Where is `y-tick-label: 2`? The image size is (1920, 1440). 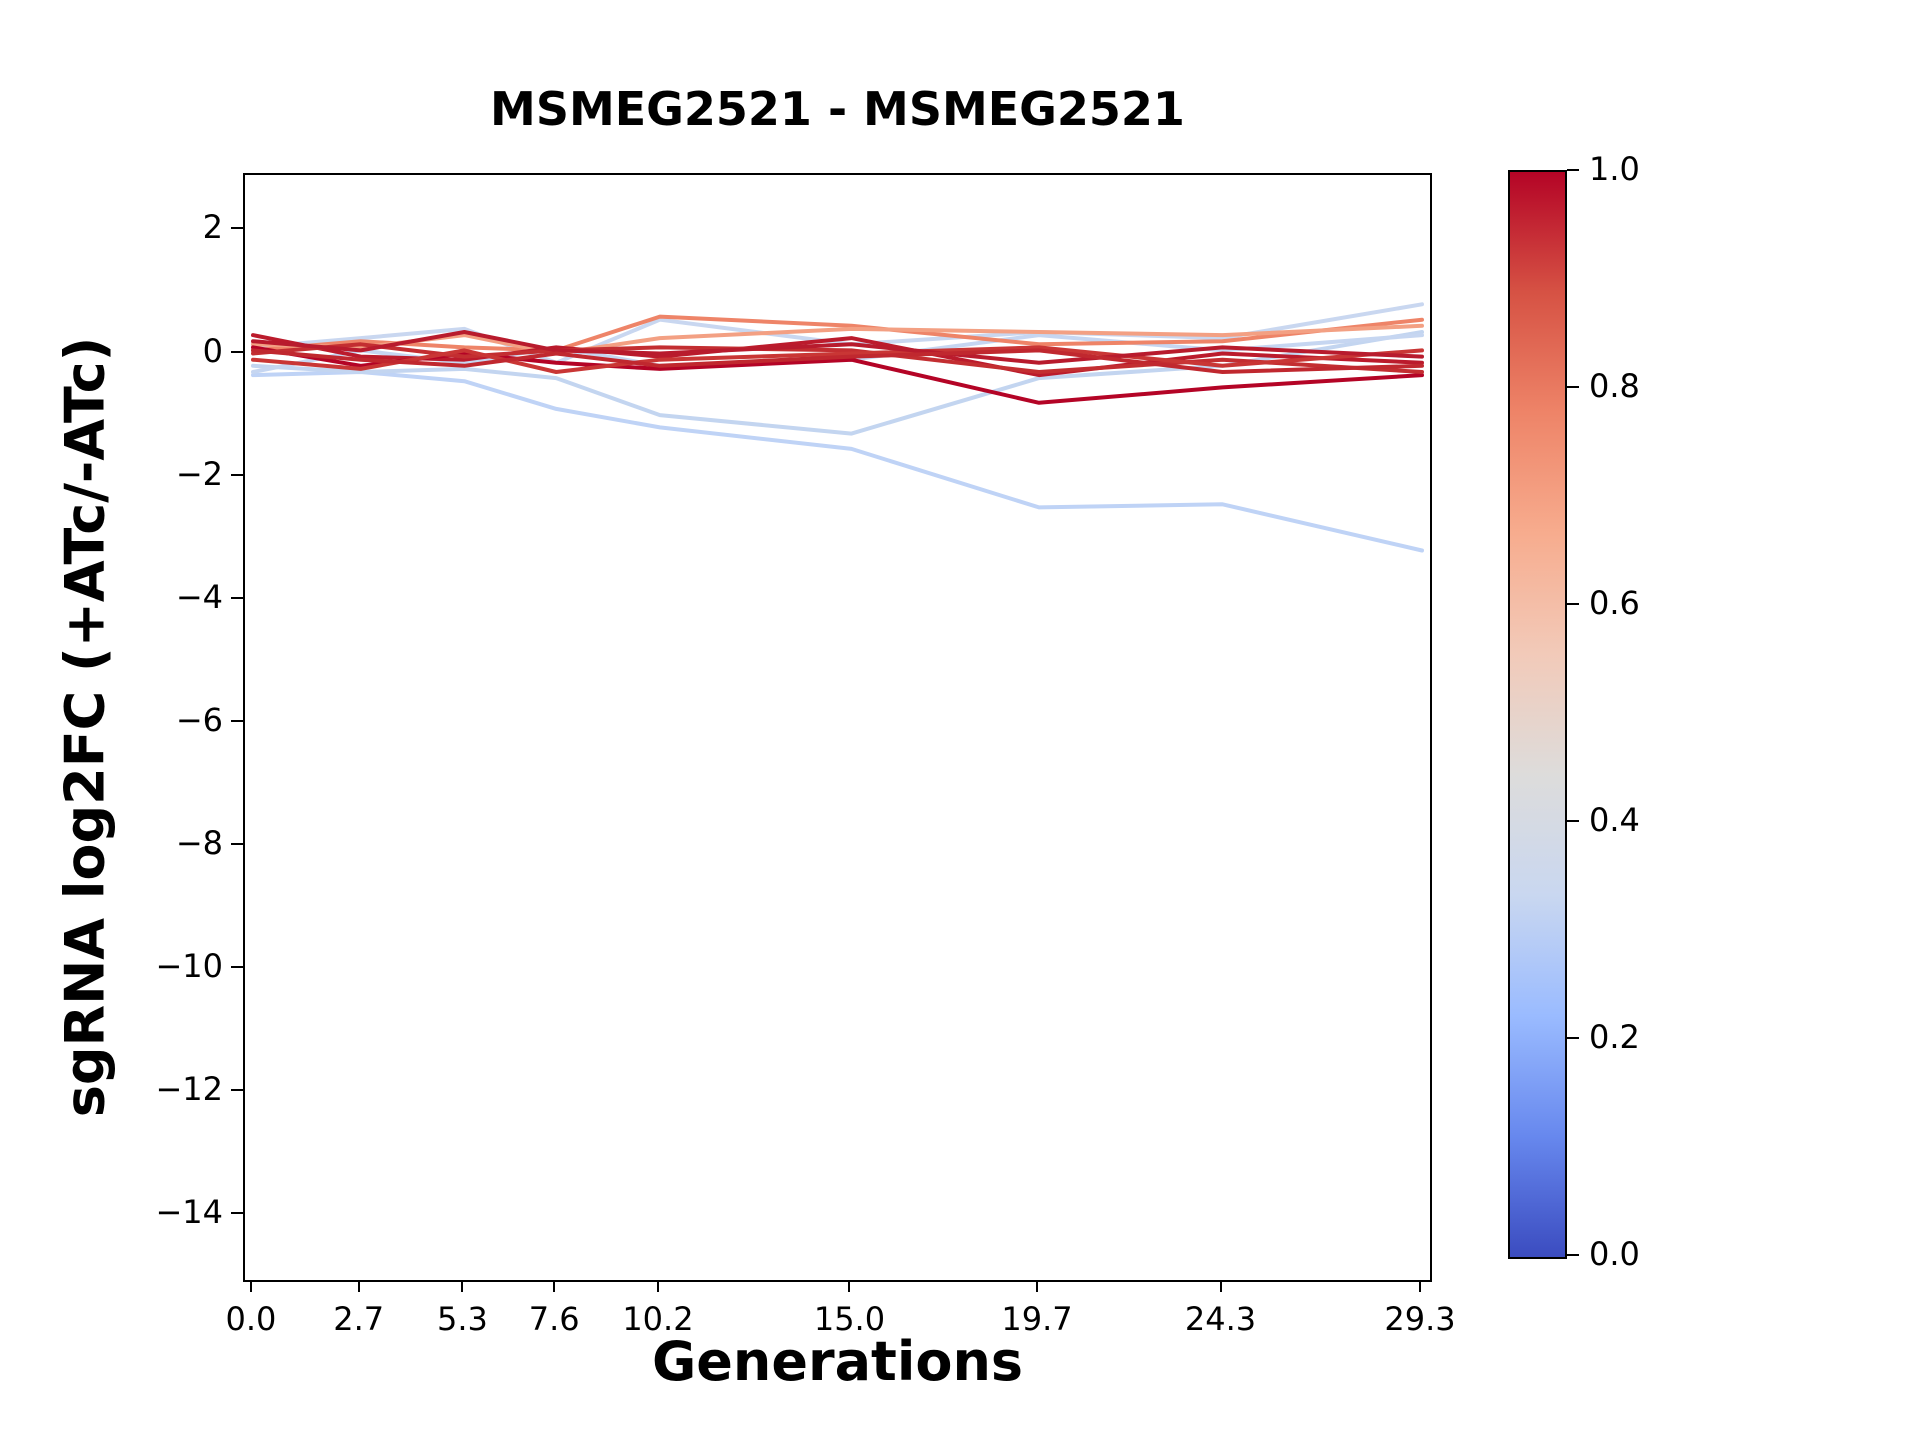
y-tick-label: 2 is located at coordinates (212, 227).